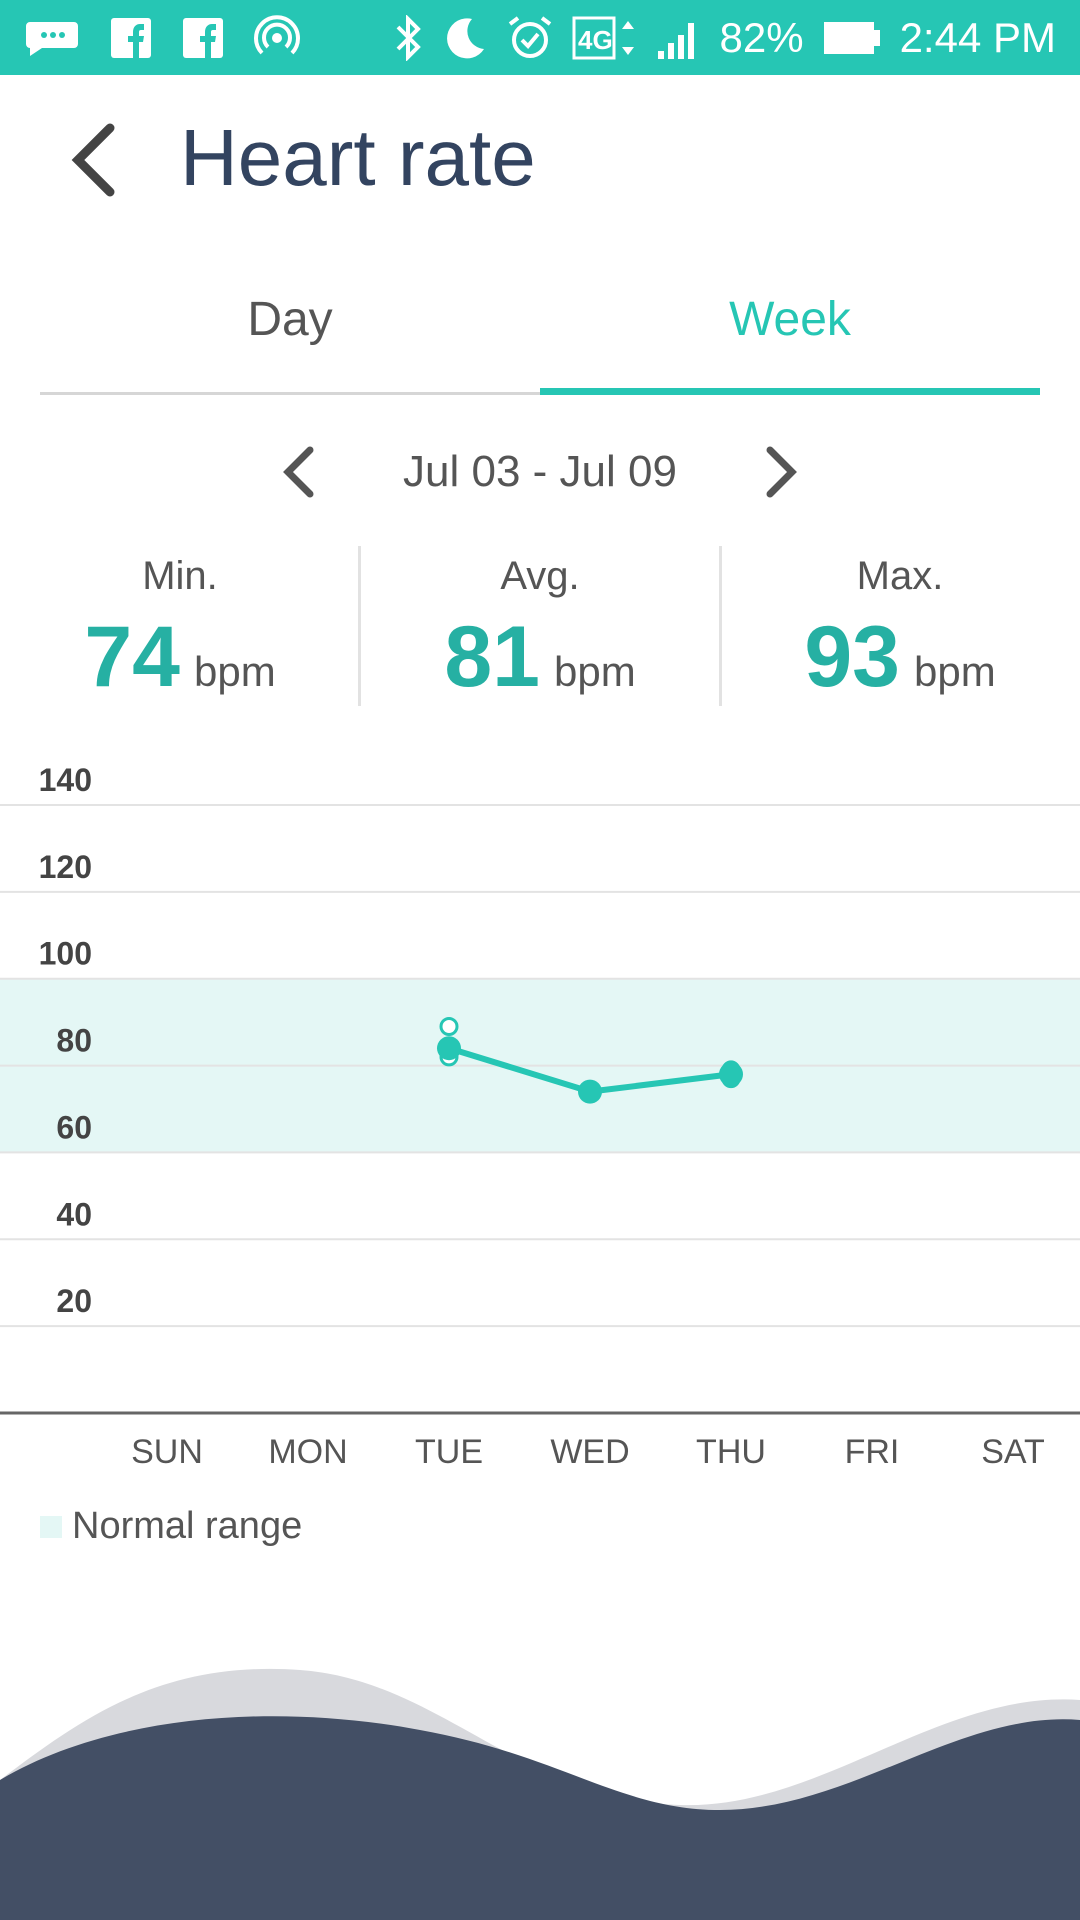  Describe the element at coordinates (731, 1451) in the screenshot. I see `x-tick-label: THU` at that location.